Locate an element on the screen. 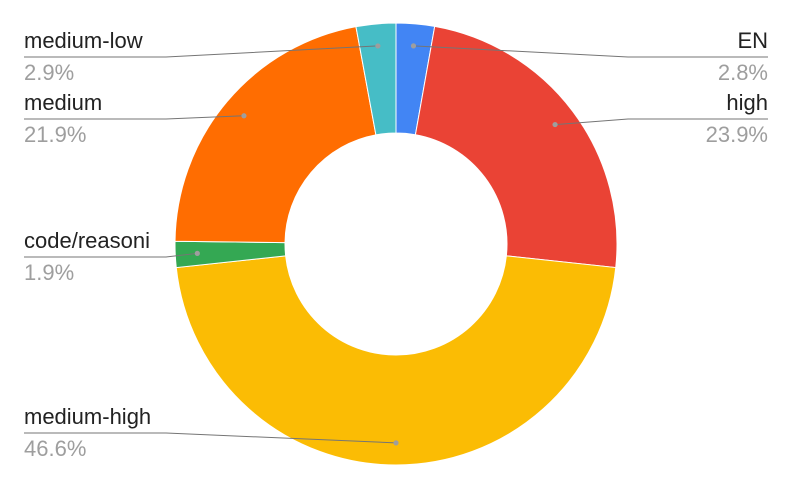  label-medium-high: medium-high is located at coordinates (87, 416).